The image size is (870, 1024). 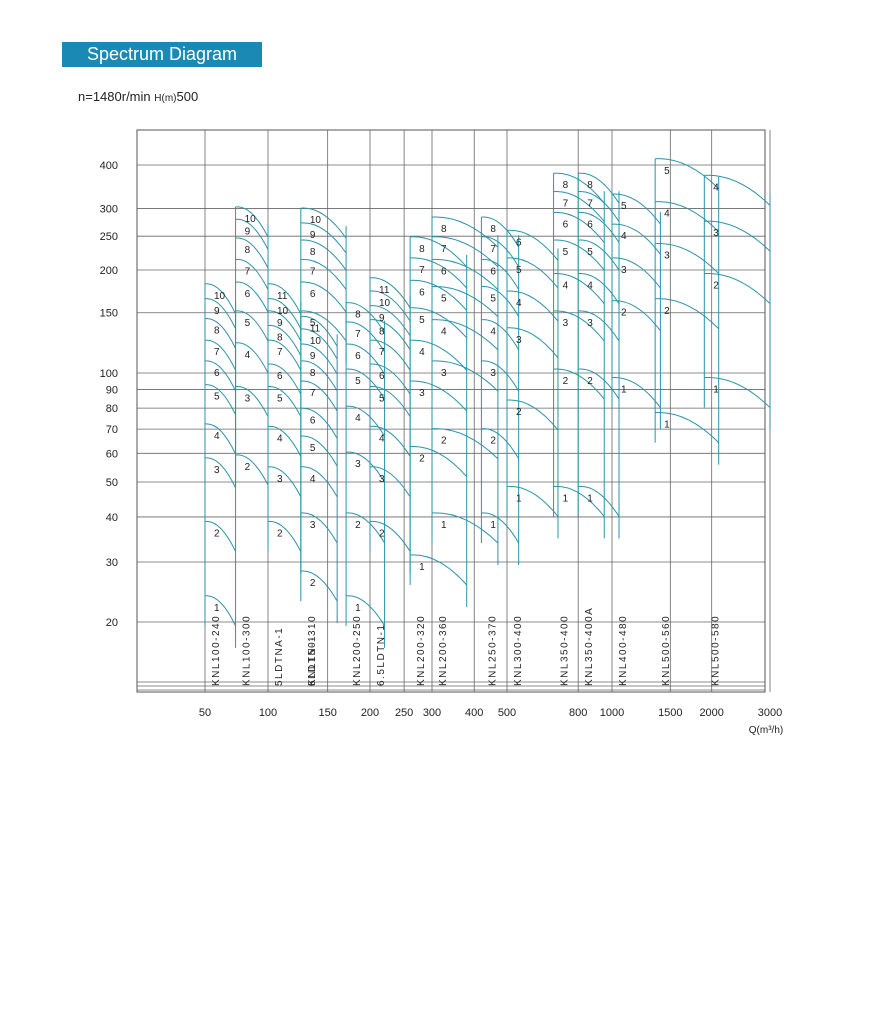 I want to click on x-axis-label: Q(m³/h), so click(x=766, y=730).